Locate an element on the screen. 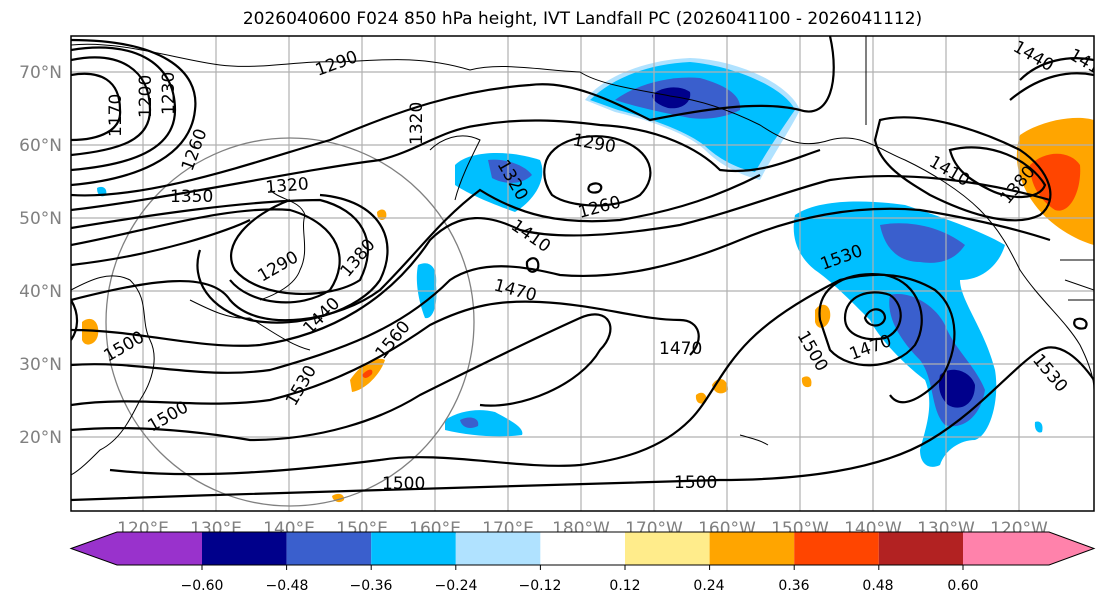  lat-label: 60°N is located at coordinates (40, 146).